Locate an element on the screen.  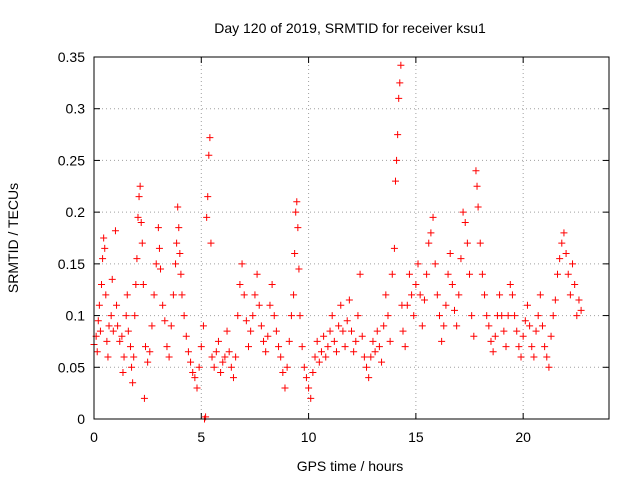
x-tick-label: 0 is located at coordinates (94, 437).